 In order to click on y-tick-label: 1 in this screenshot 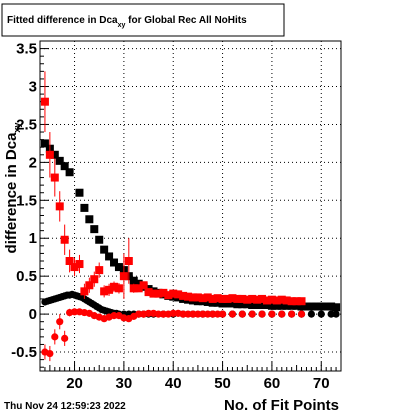, I will do `click(33, 238)`.